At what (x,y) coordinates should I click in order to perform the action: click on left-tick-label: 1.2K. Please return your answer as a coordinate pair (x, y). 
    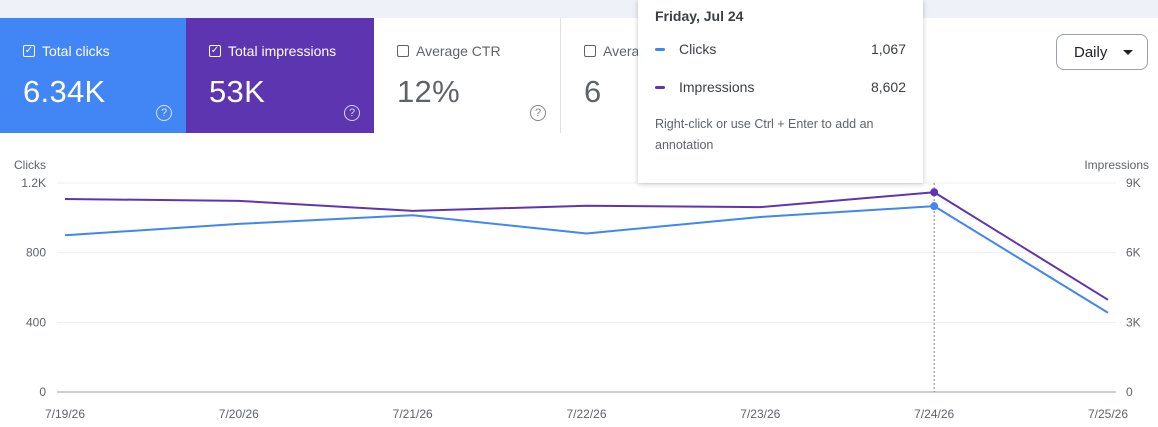
    Looking at the image, I should click on (33, 183).